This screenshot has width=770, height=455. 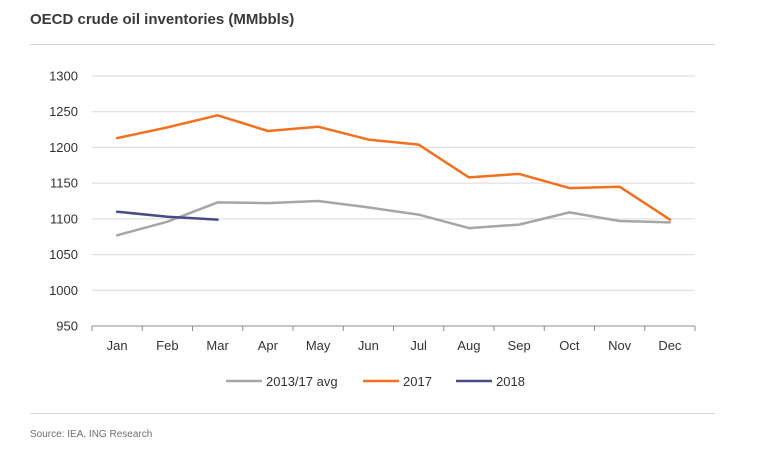 I want to click on y-axis-ticks: 950 1000 1050 1100 1150 1200 1250 1300, so click(x=63, y=201).